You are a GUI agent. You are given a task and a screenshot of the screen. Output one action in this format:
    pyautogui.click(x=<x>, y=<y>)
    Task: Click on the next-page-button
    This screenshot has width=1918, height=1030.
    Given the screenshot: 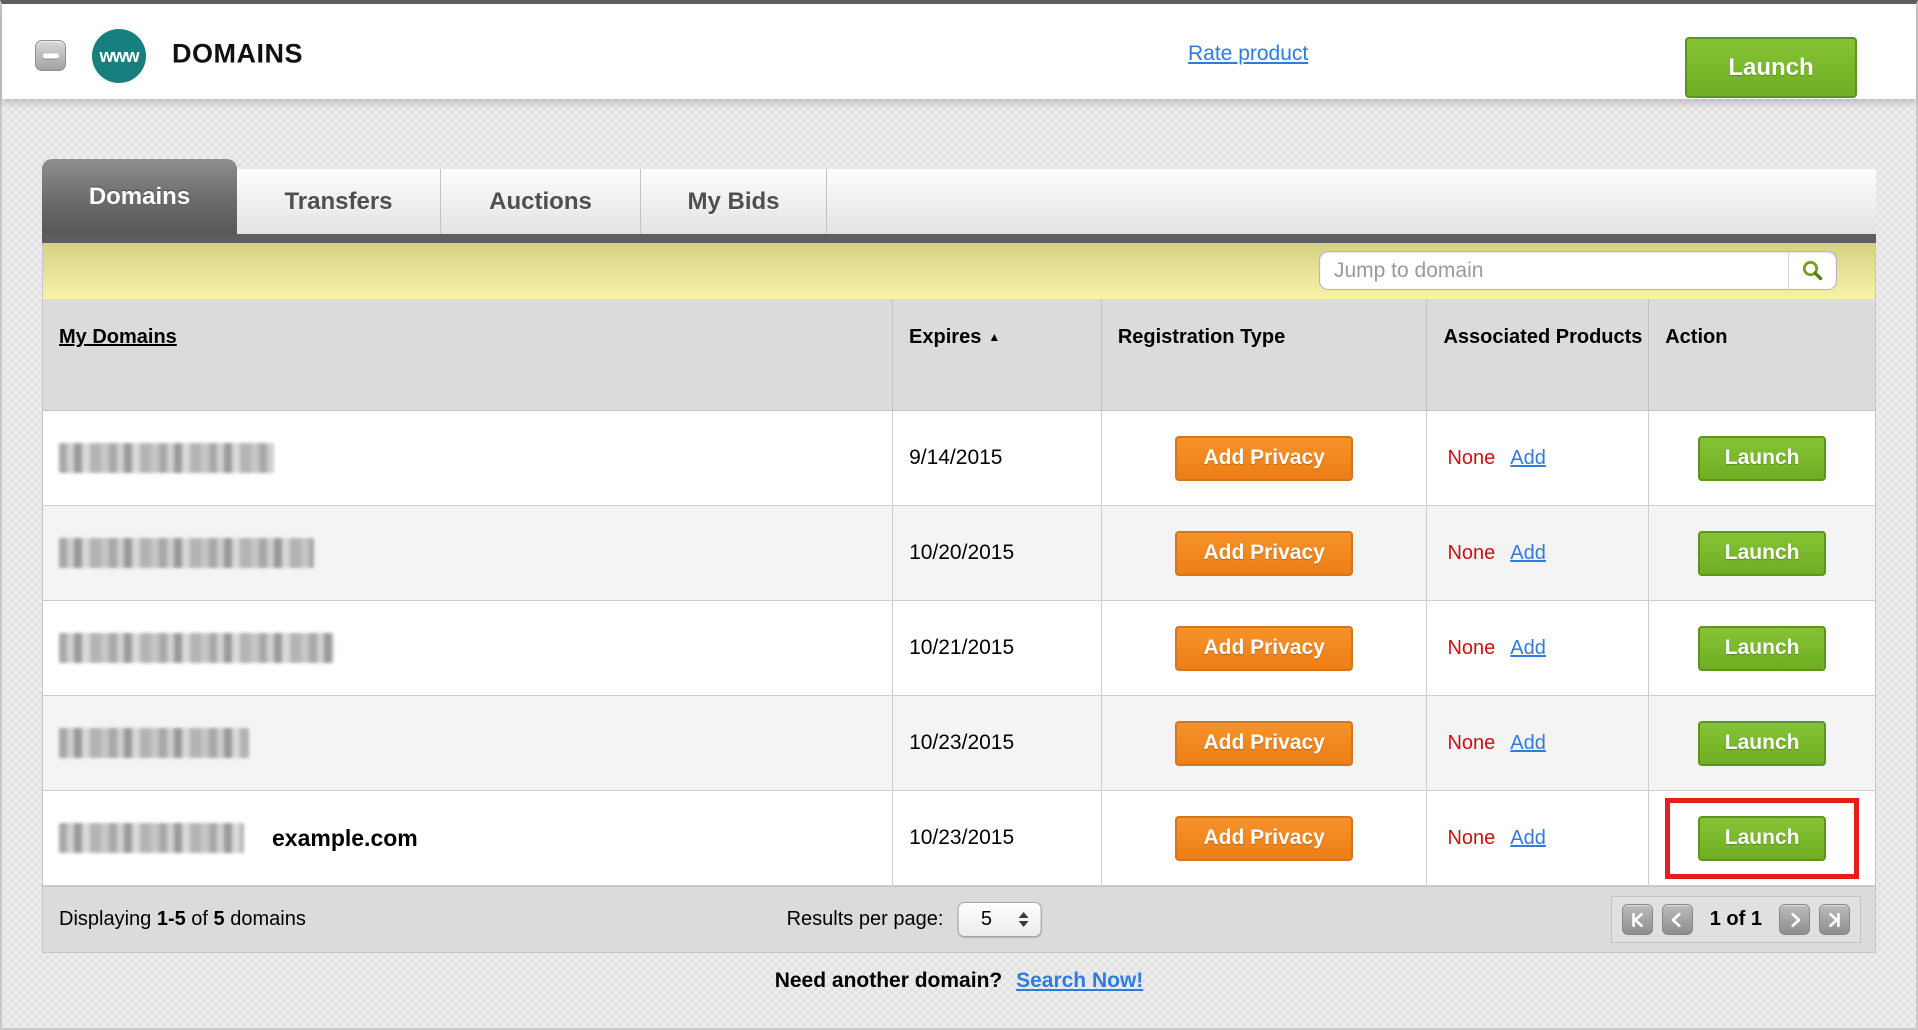 What is the action you would take?
    pyautogui.click(x=1794, y=919)
    